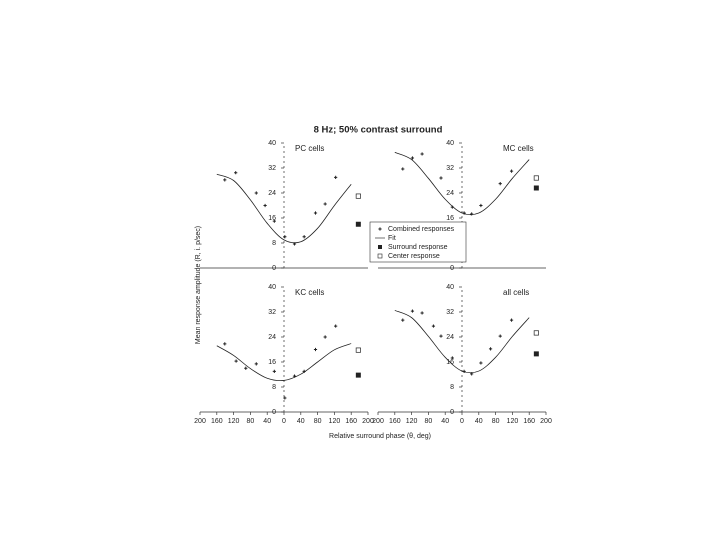  Describe the element at coordinates (378, 130) in the screenshot. I see `figure-title: 8 Hz; 50% contrast surround` at that location.